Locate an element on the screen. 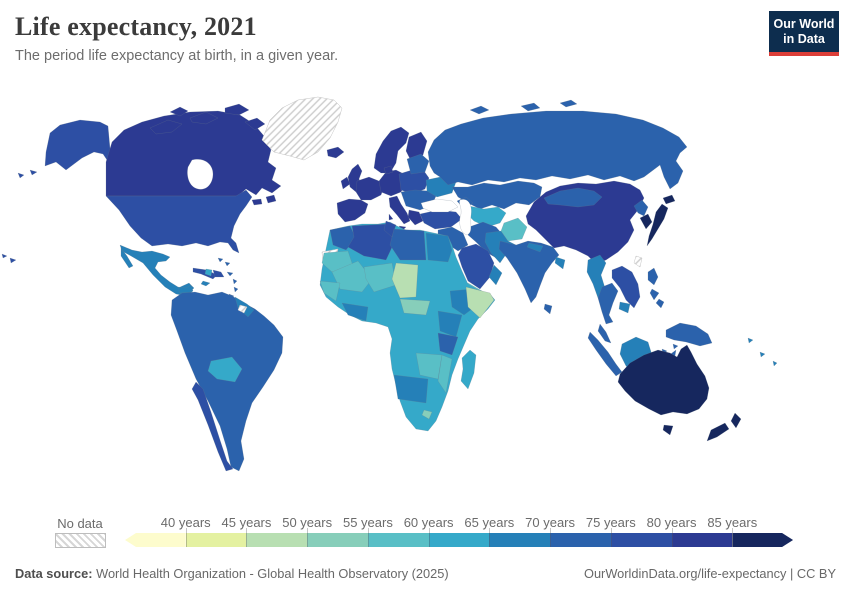 This screenshot has width=850, height=600. region-french-guiana is located at coordinates (242, 309).